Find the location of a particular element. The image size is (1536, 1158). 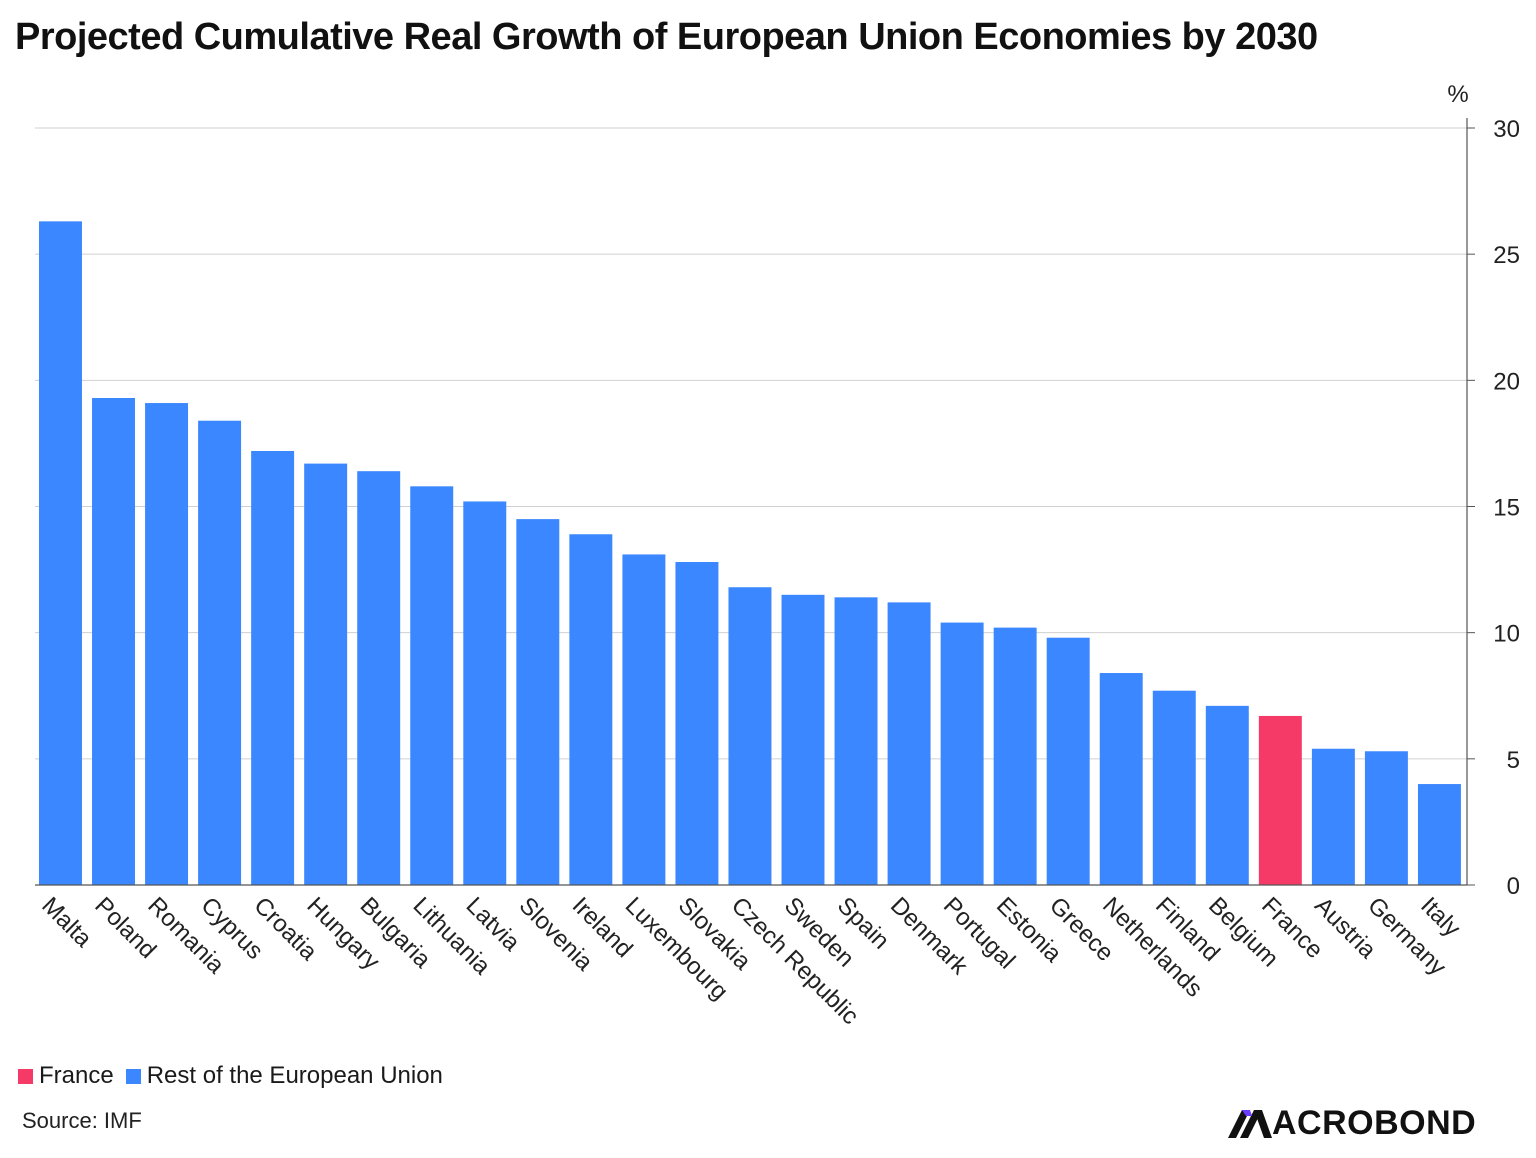

y-tick-label: 30 is located at coordinates (1506, 129).